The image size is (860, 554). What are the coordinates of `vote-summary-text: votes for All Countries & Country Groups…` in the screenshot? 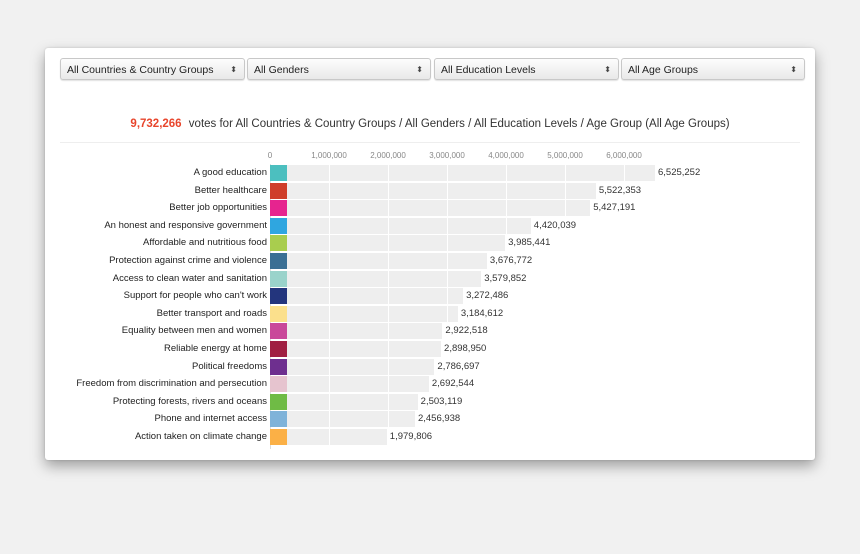 It's located at (459, 124).